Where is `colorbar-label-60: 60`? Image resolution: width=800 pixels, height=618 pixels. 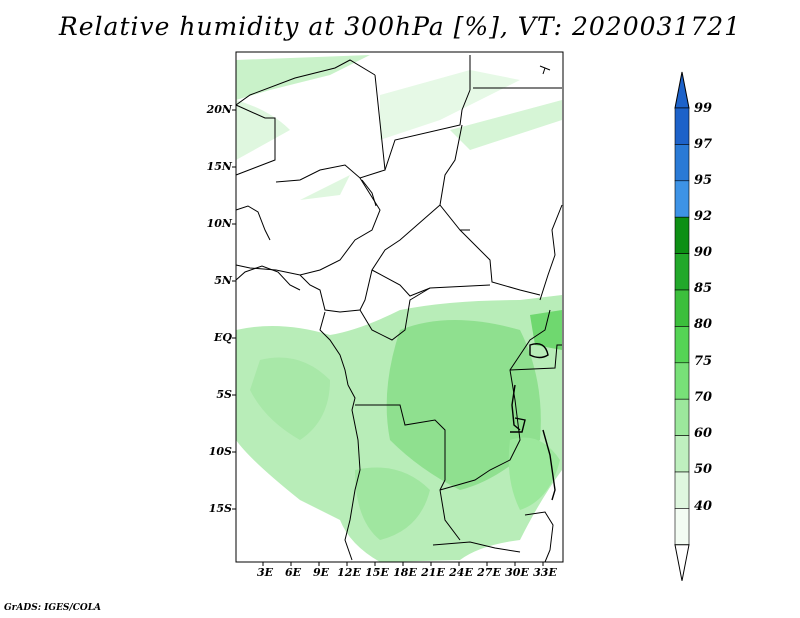 colorbar-label-60: 60 is located at coordinates (703, 433).